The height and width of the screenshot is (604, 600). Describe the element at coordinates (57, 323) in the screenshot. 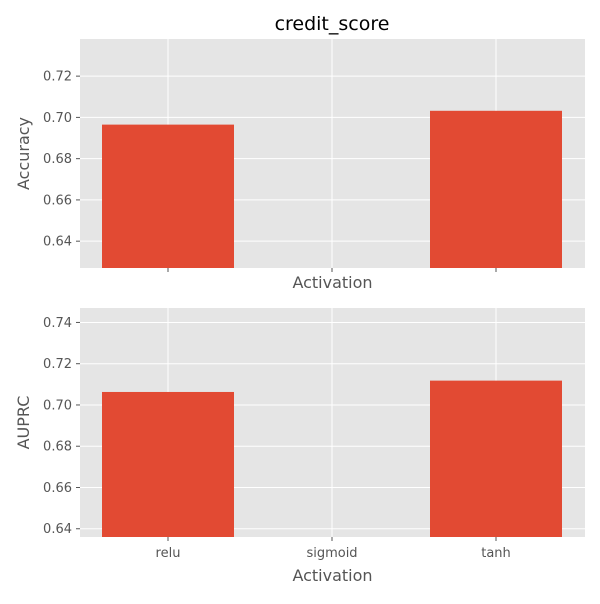

I see `y-tick-label: 0.74` at that location.